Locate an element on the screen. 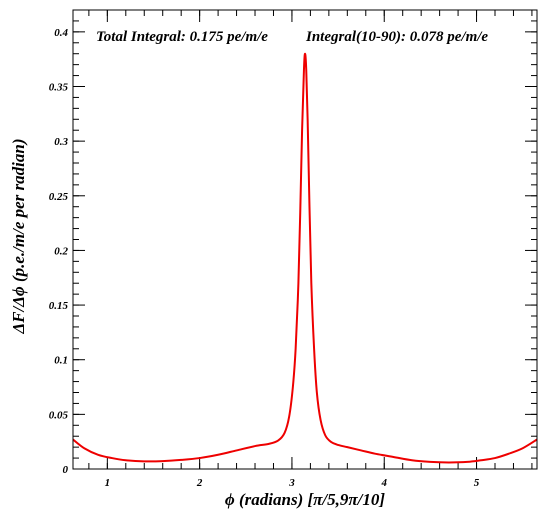 The width and height of the screenshot is (544, 516). y-tick-label: 0.35 is located at coordinates (59, 88).